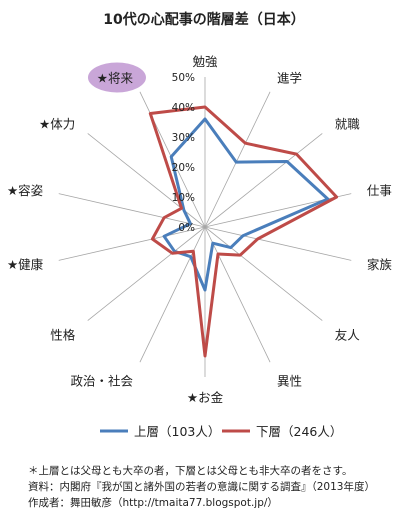  I want to click on tick-label: 0%, so click(186, 228).